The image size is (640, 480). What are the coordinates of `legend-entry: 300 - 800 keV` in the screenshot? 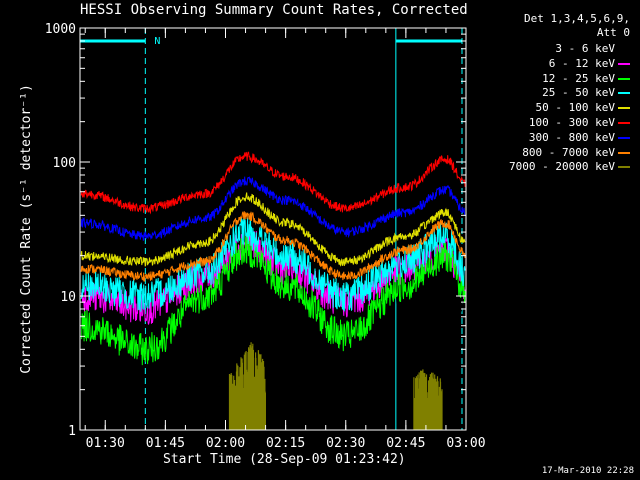 It's located at (579, 137).